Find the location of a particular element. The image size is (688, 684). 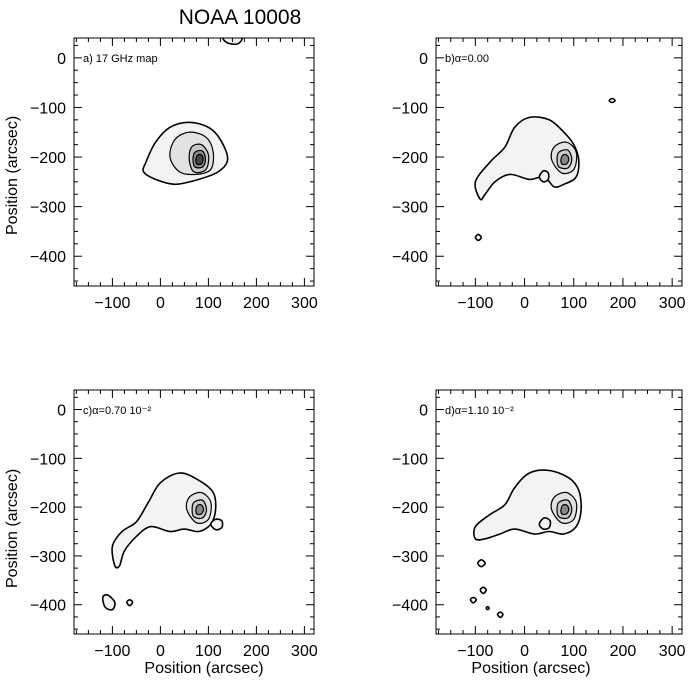

x-axis-label-left: Position (arcsec) is located at coordinates (204, 668).